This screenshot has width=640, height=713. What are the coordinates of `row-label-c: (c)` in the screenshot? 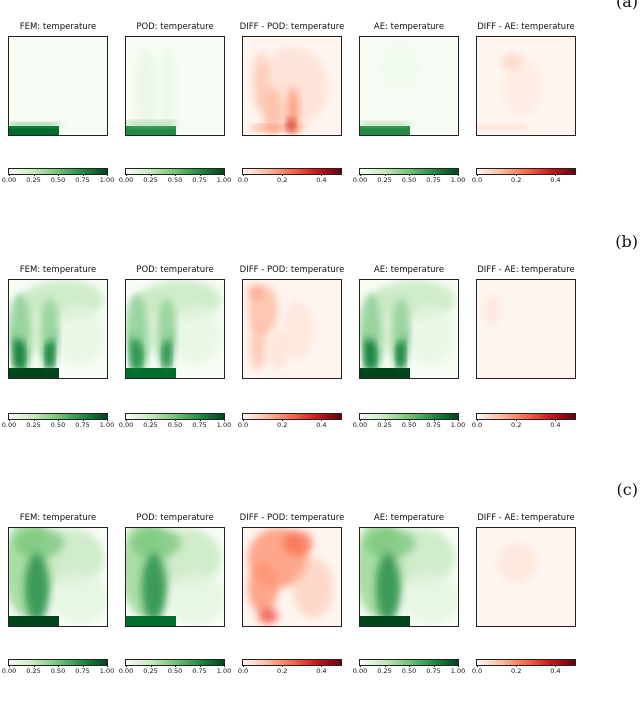 It's located at (627, 489).